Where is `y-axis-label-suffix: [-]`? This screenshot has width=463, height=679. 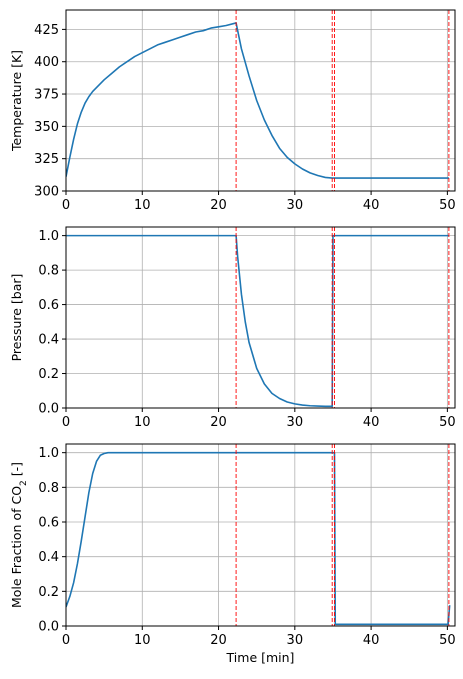
y-axis-label-suffix: [-] is located at coordinates (16, 471).